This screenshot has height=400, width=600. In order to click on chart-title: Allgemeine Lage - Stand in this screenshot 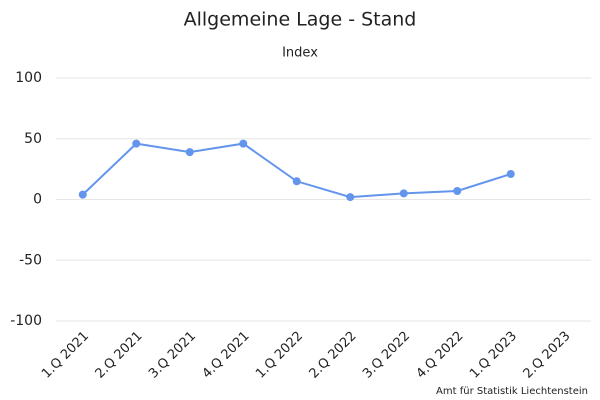, I will do `click(300, 20)`.